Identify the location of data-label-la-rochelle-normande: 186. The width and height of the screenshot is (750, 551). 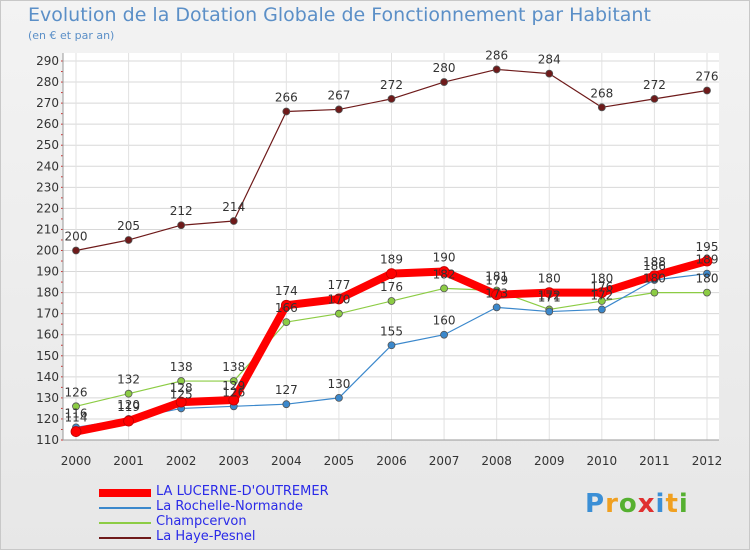
(654, 266).